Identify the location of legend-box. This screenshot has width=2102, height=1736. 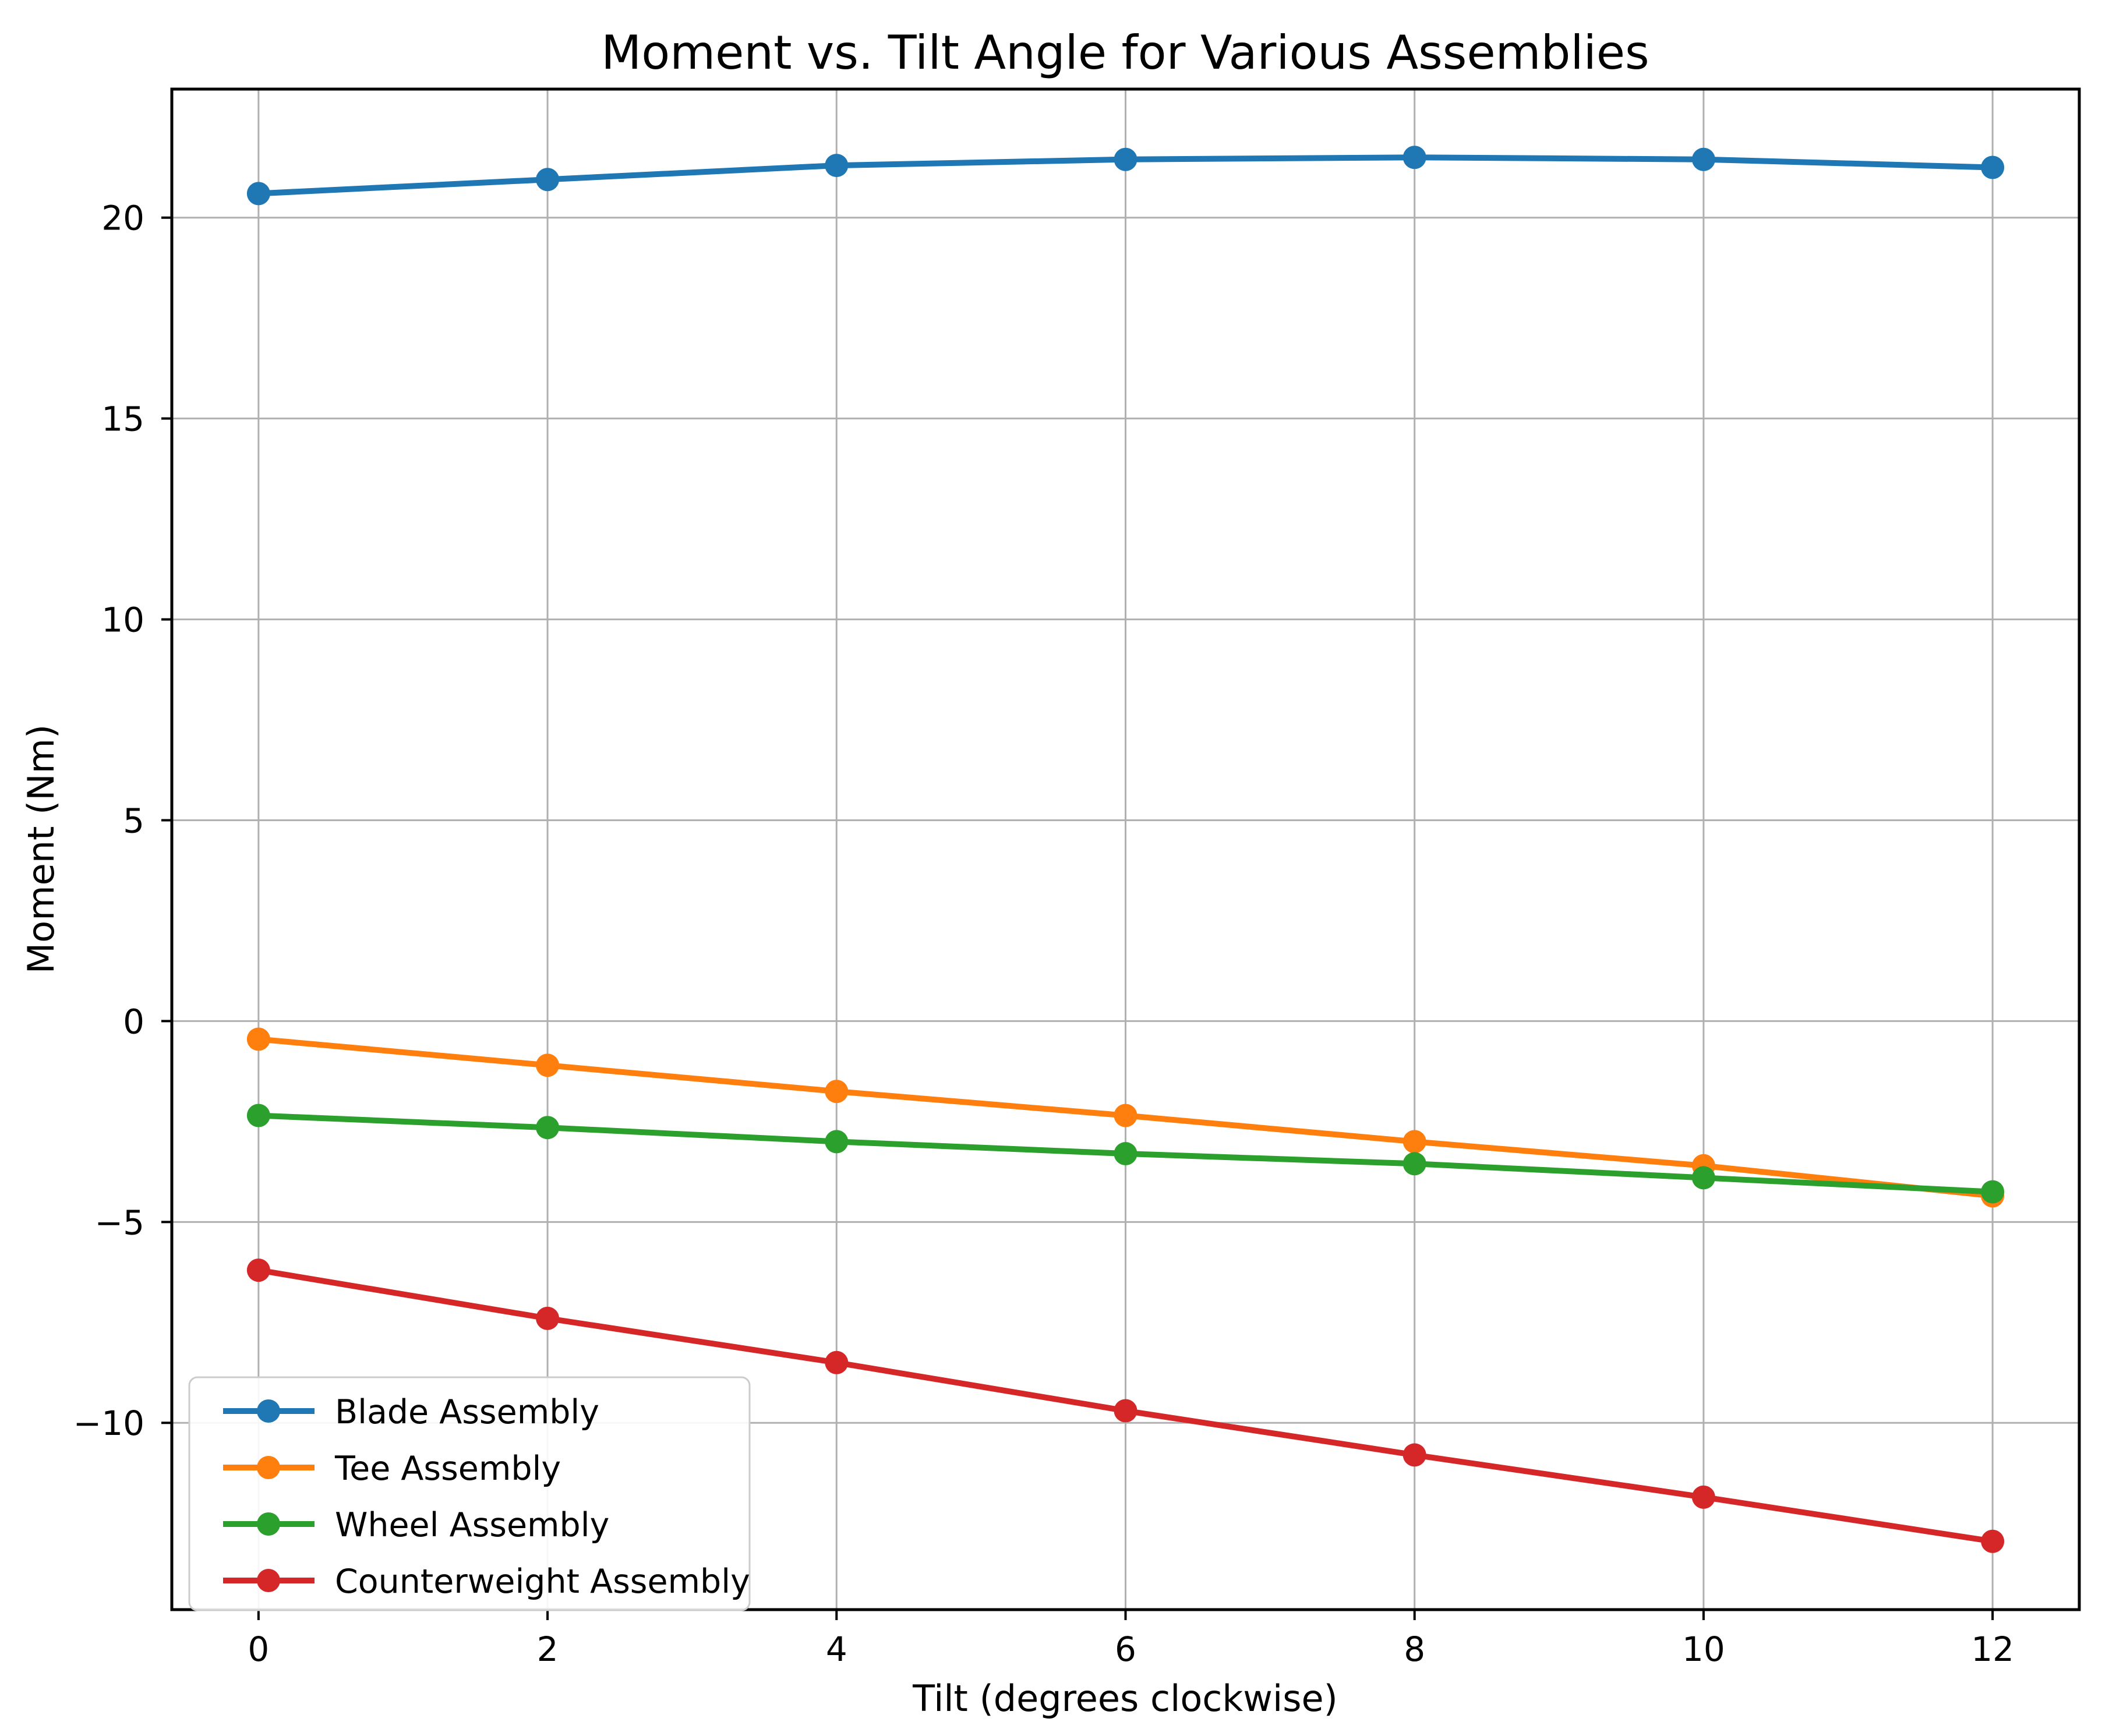
(470, 1493).